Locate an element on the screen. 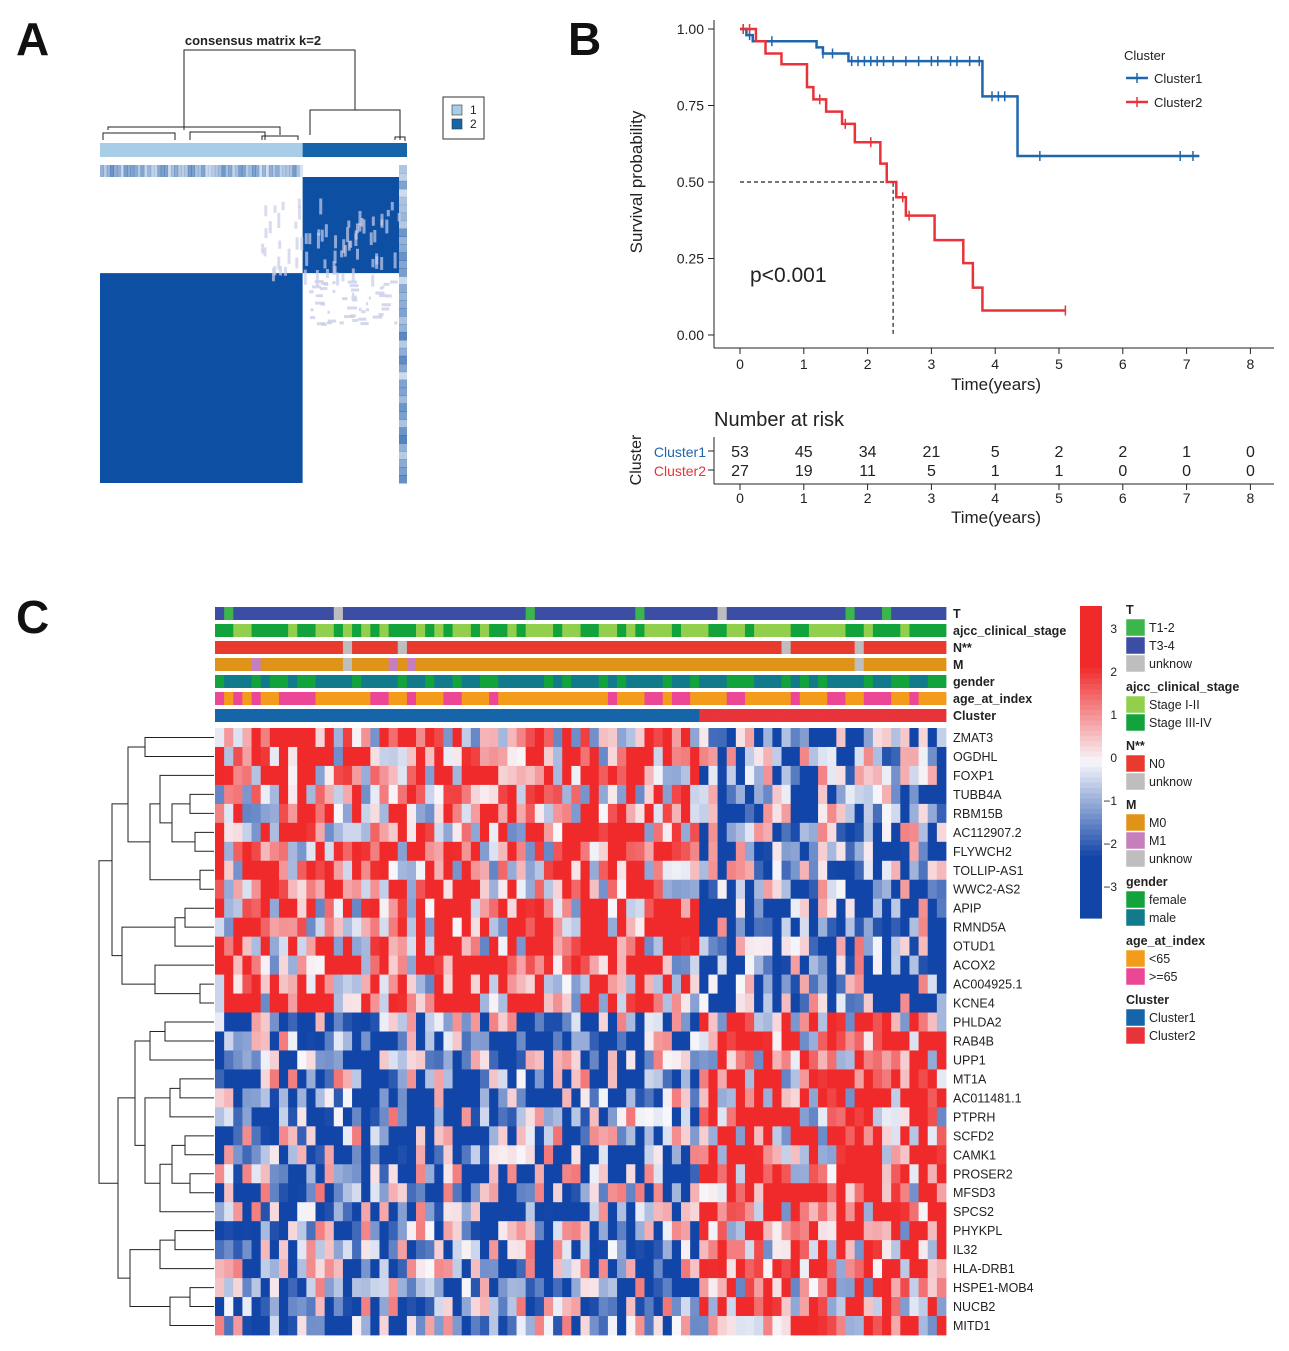 The width and height of the screenshot is (1289, 1351). risk-count: 5 is located at coordinates (995, 452).